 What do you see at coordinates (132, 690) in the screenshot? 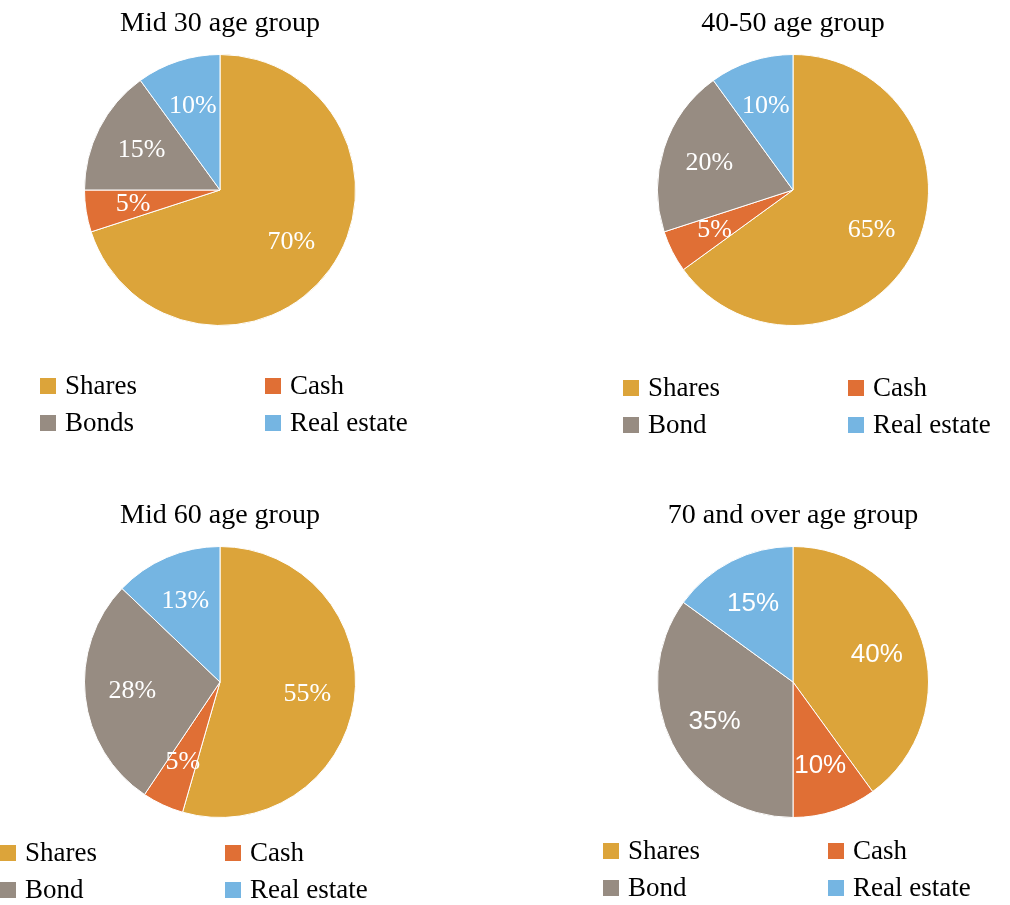
I see `data-label: 28%` at bounding box center [132, 690].